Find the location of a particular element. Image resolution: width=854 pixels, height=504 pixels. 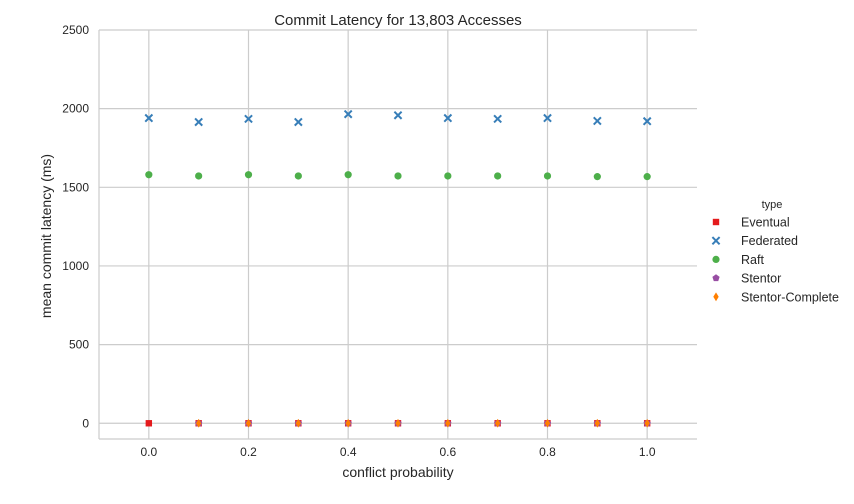

legend-marker-stentor is located at coordinates (716, 278).